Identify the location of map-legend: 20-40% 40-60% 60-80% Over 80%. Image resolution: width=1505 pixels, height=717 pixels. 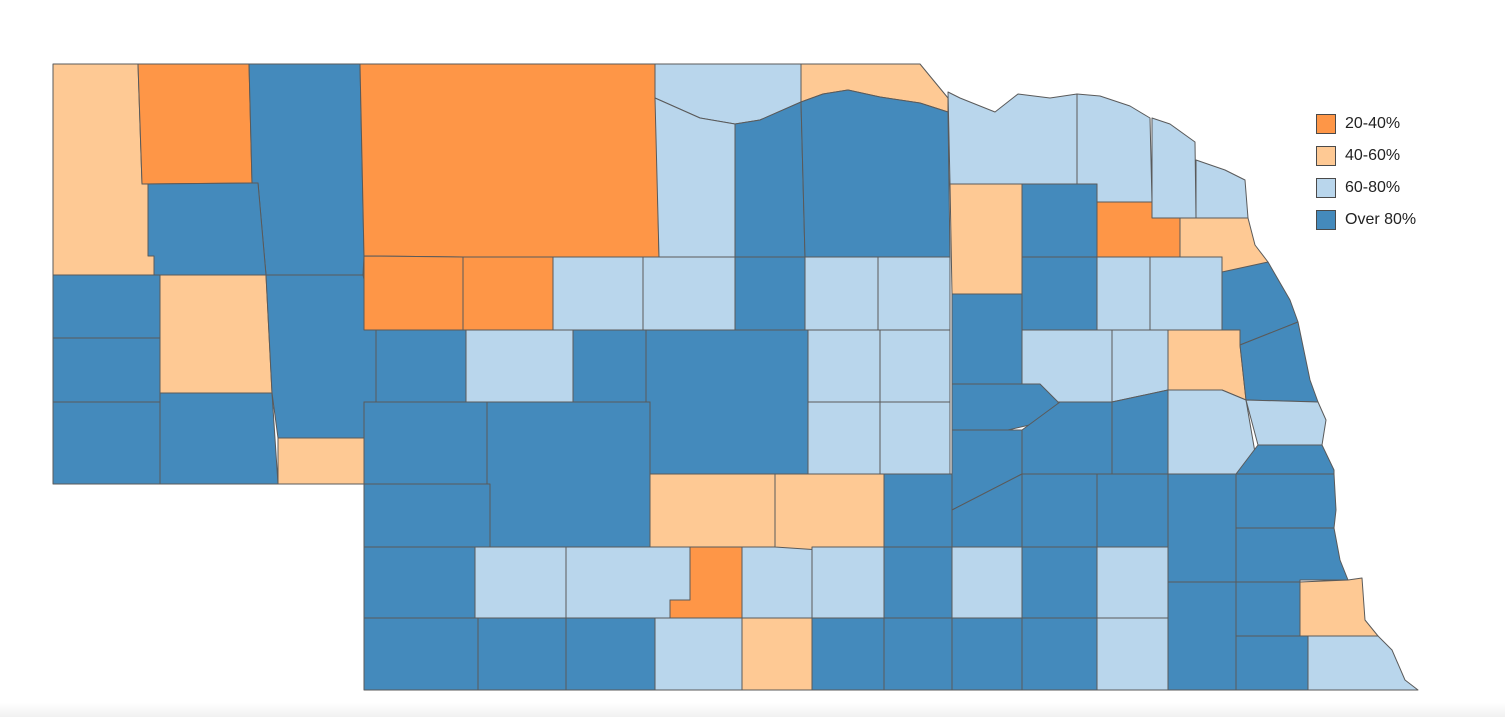
(1366, 172).